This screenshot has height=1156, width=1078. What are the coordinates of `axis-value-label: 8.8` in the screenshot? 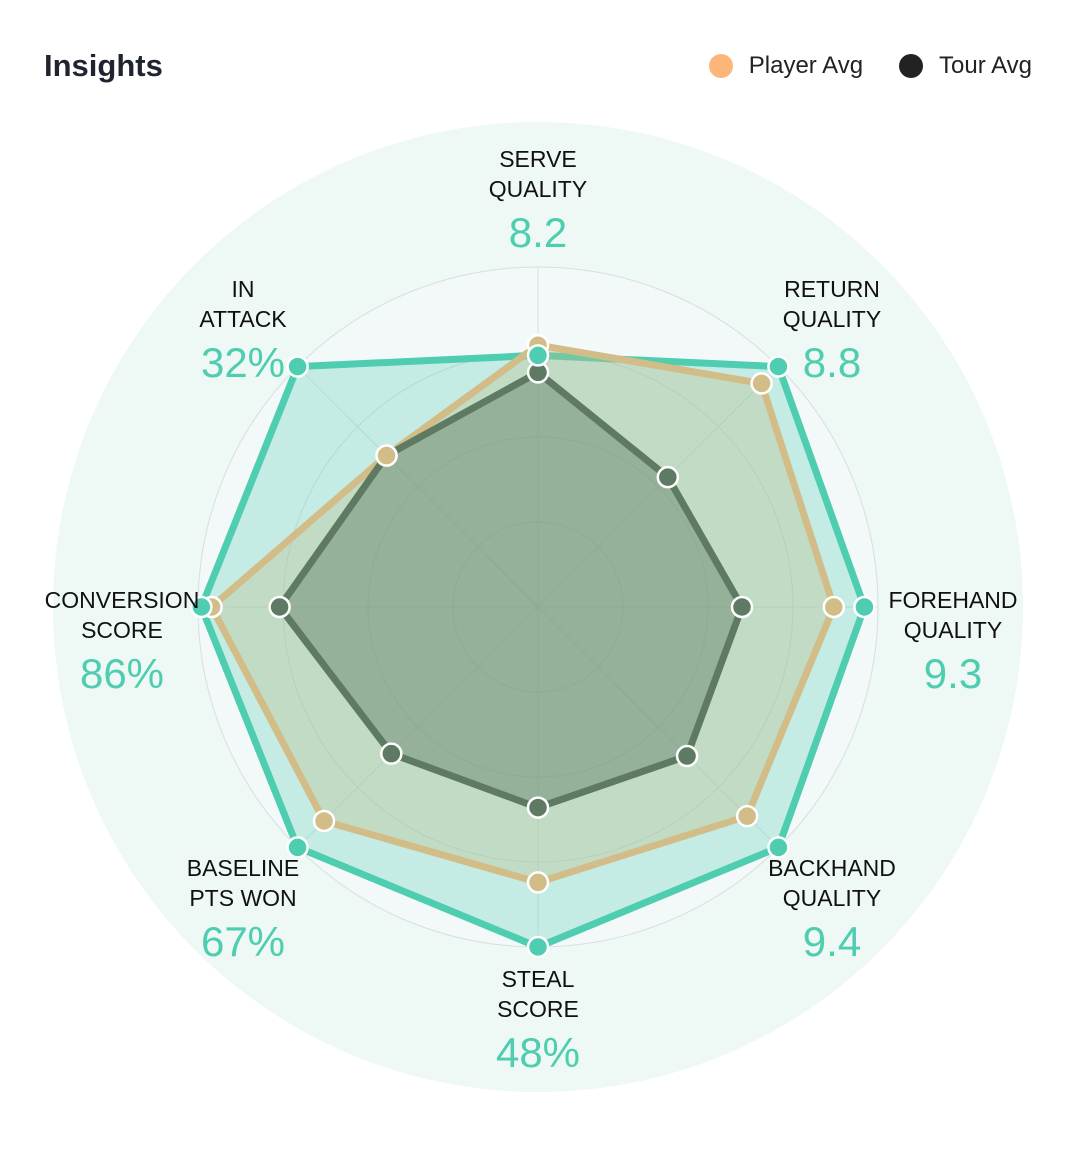 It's located at (832, 362).